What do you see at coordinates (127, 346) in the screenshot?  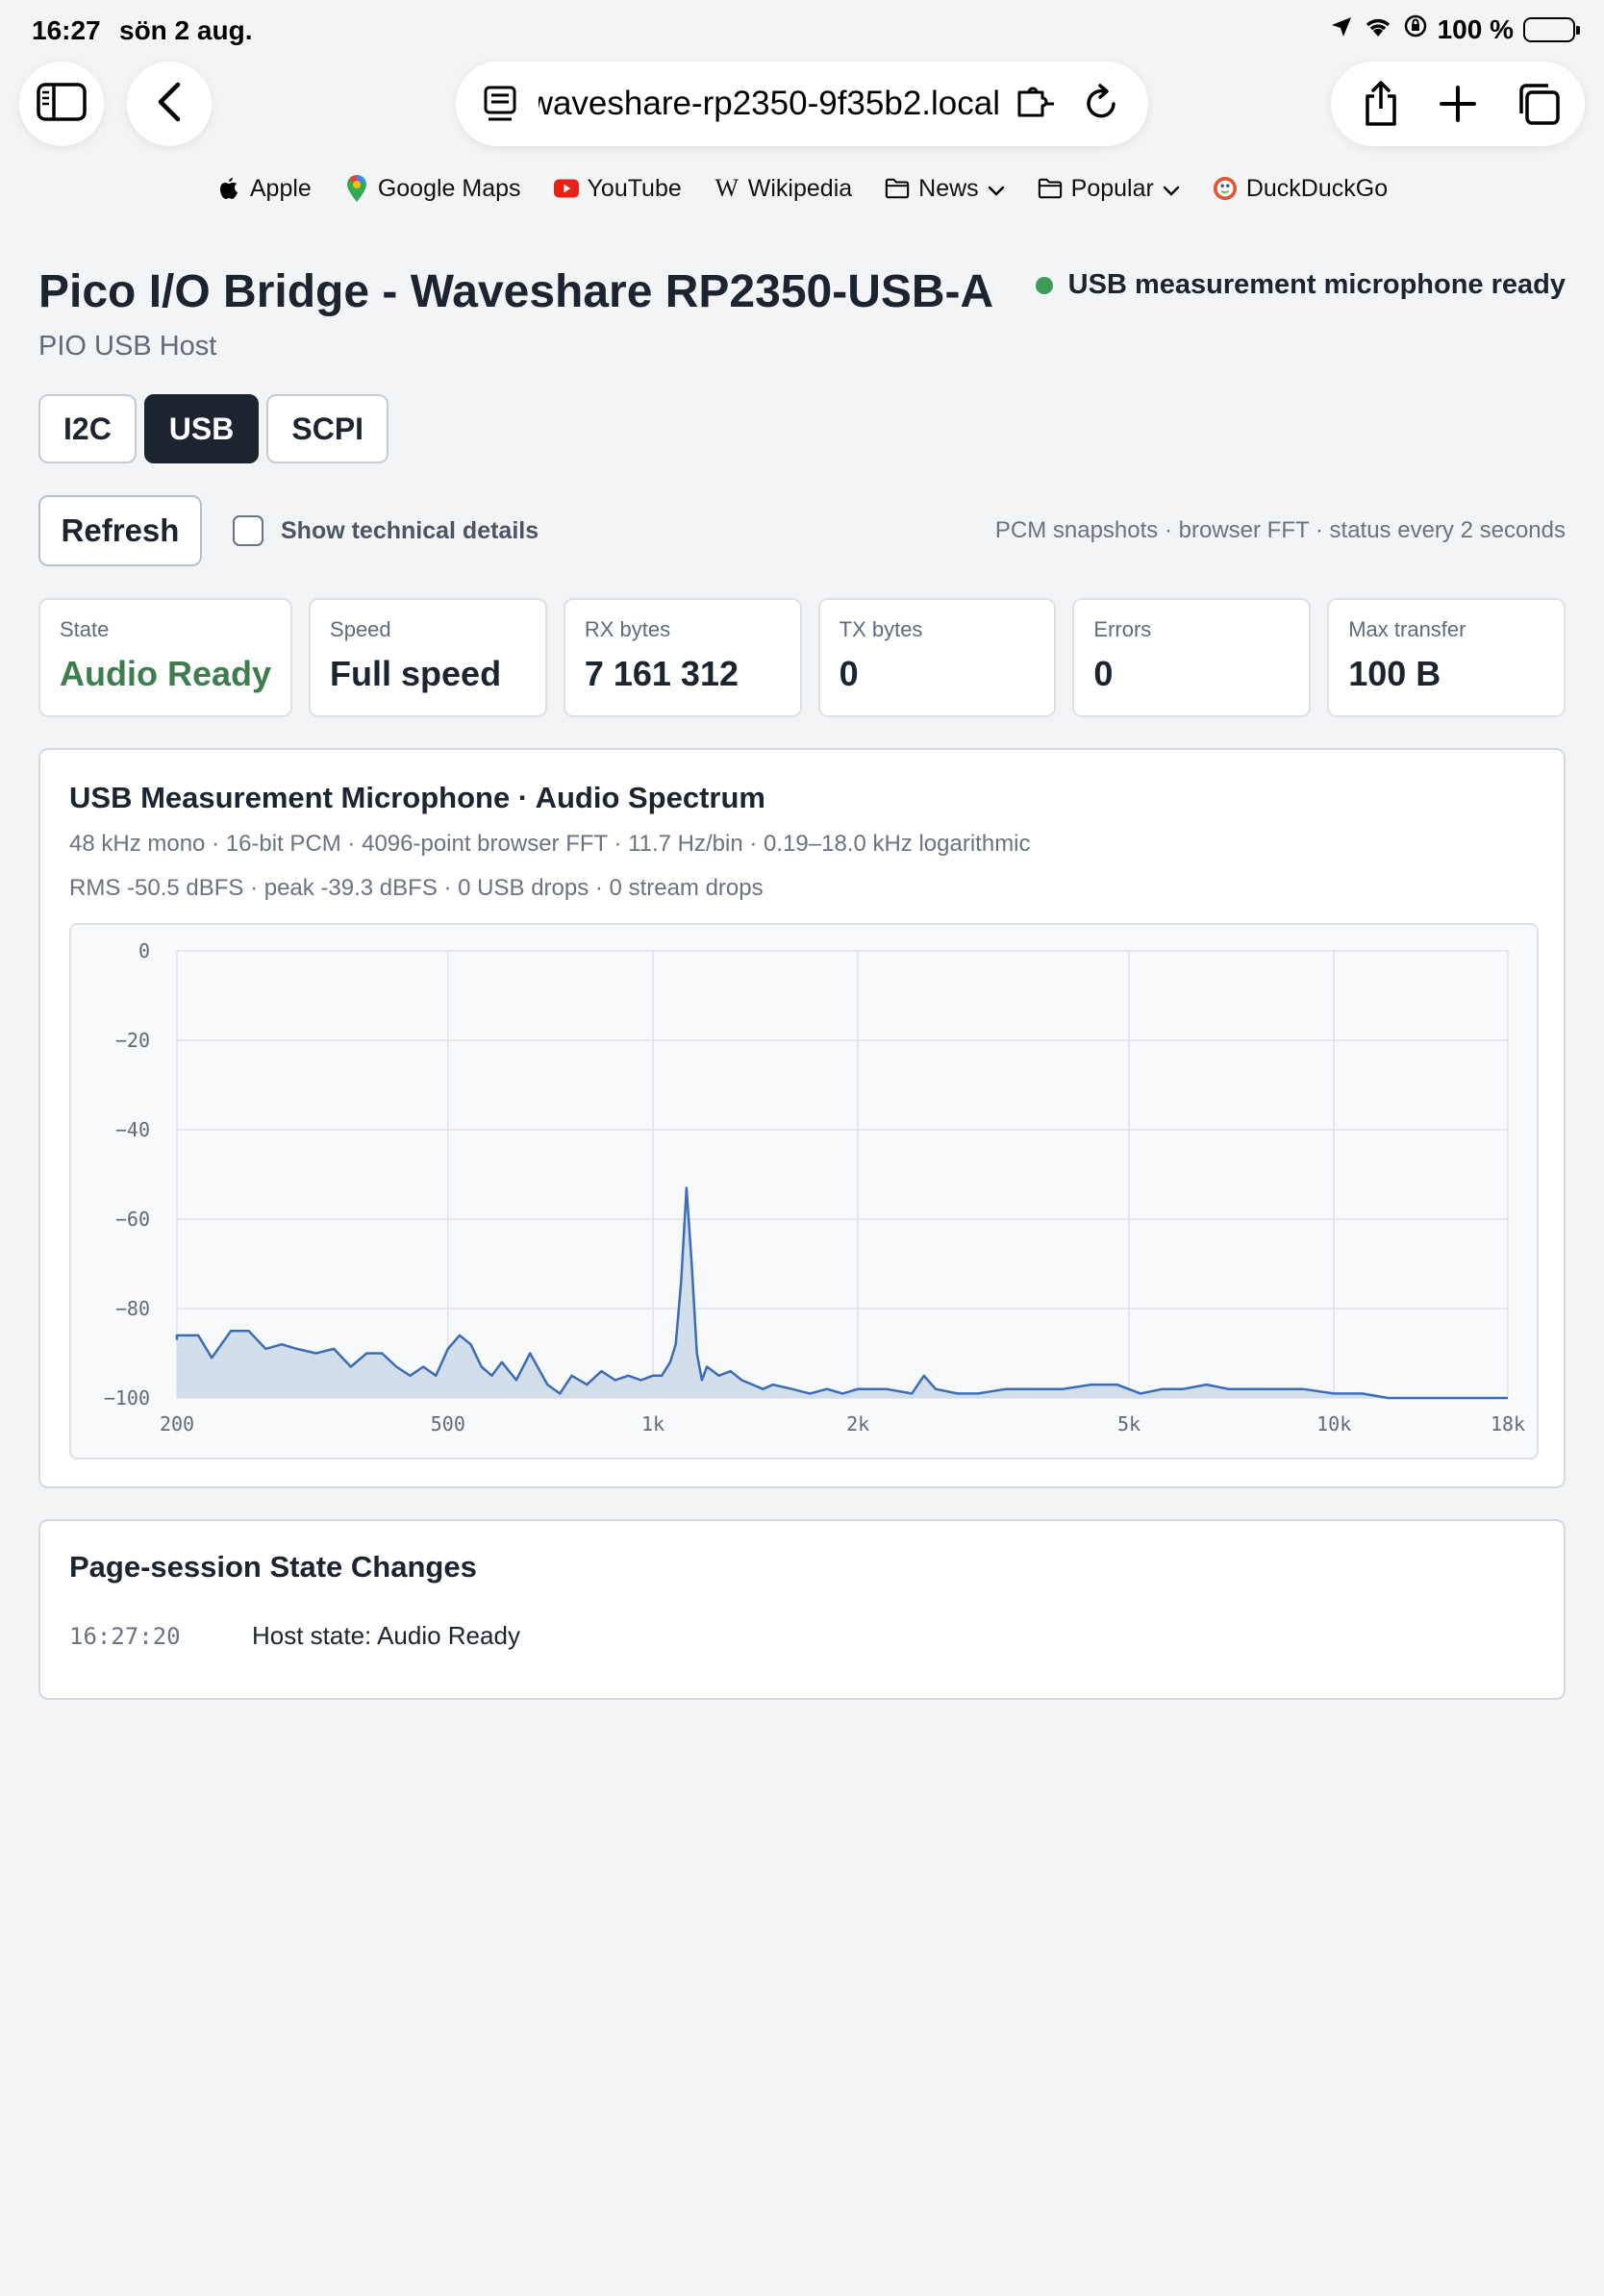 I see `page-subtitle: PIO USB Host` at bounding box center [127, 346].